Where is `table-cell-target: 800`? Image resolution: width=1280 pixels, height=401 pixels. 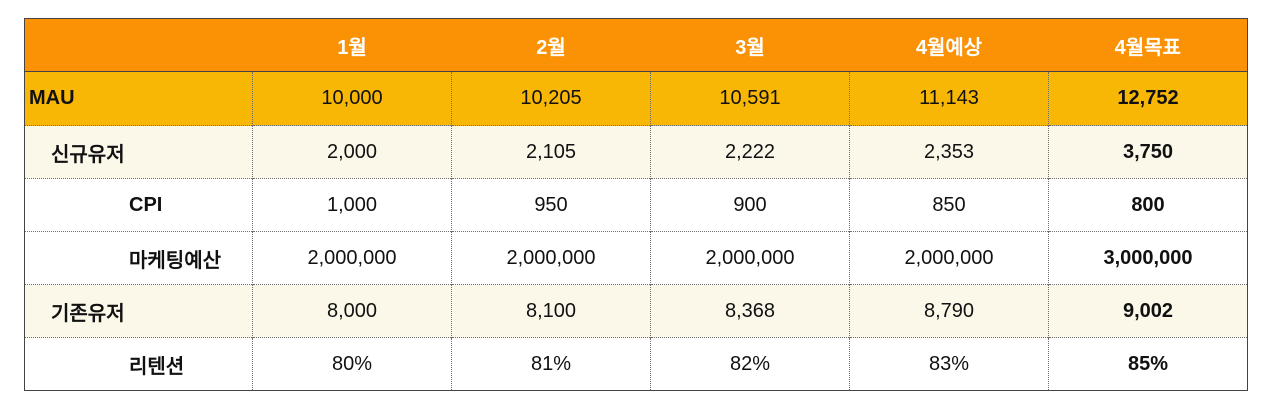
table-cell-target: 800 is located at coordinates (1148, 205).